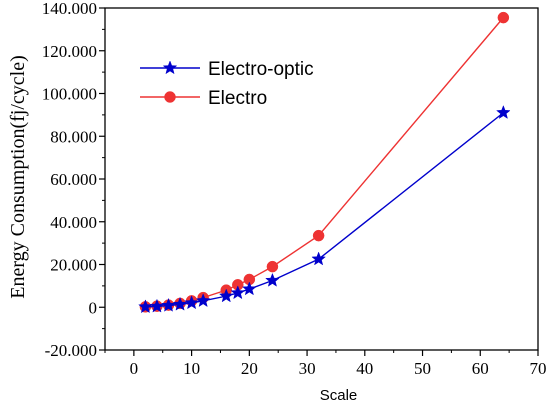 This screenshot has width=550, height=410. Describe the element at coordinates (73, 136) in the screenshot. I see `y-tick-label: 80.000` at that location.